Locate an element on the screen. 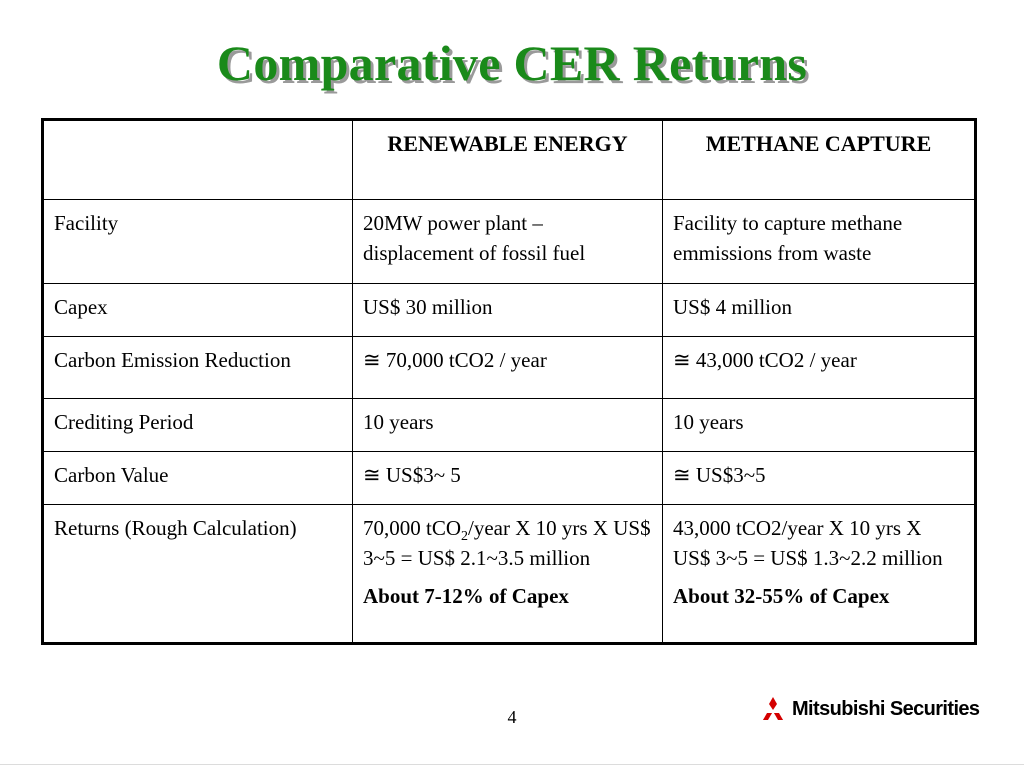 Image resolution: width=1024 pixels, height=768 pixels. methane-summary: About 32-55% of Capex is located at coordinates (781, 596).